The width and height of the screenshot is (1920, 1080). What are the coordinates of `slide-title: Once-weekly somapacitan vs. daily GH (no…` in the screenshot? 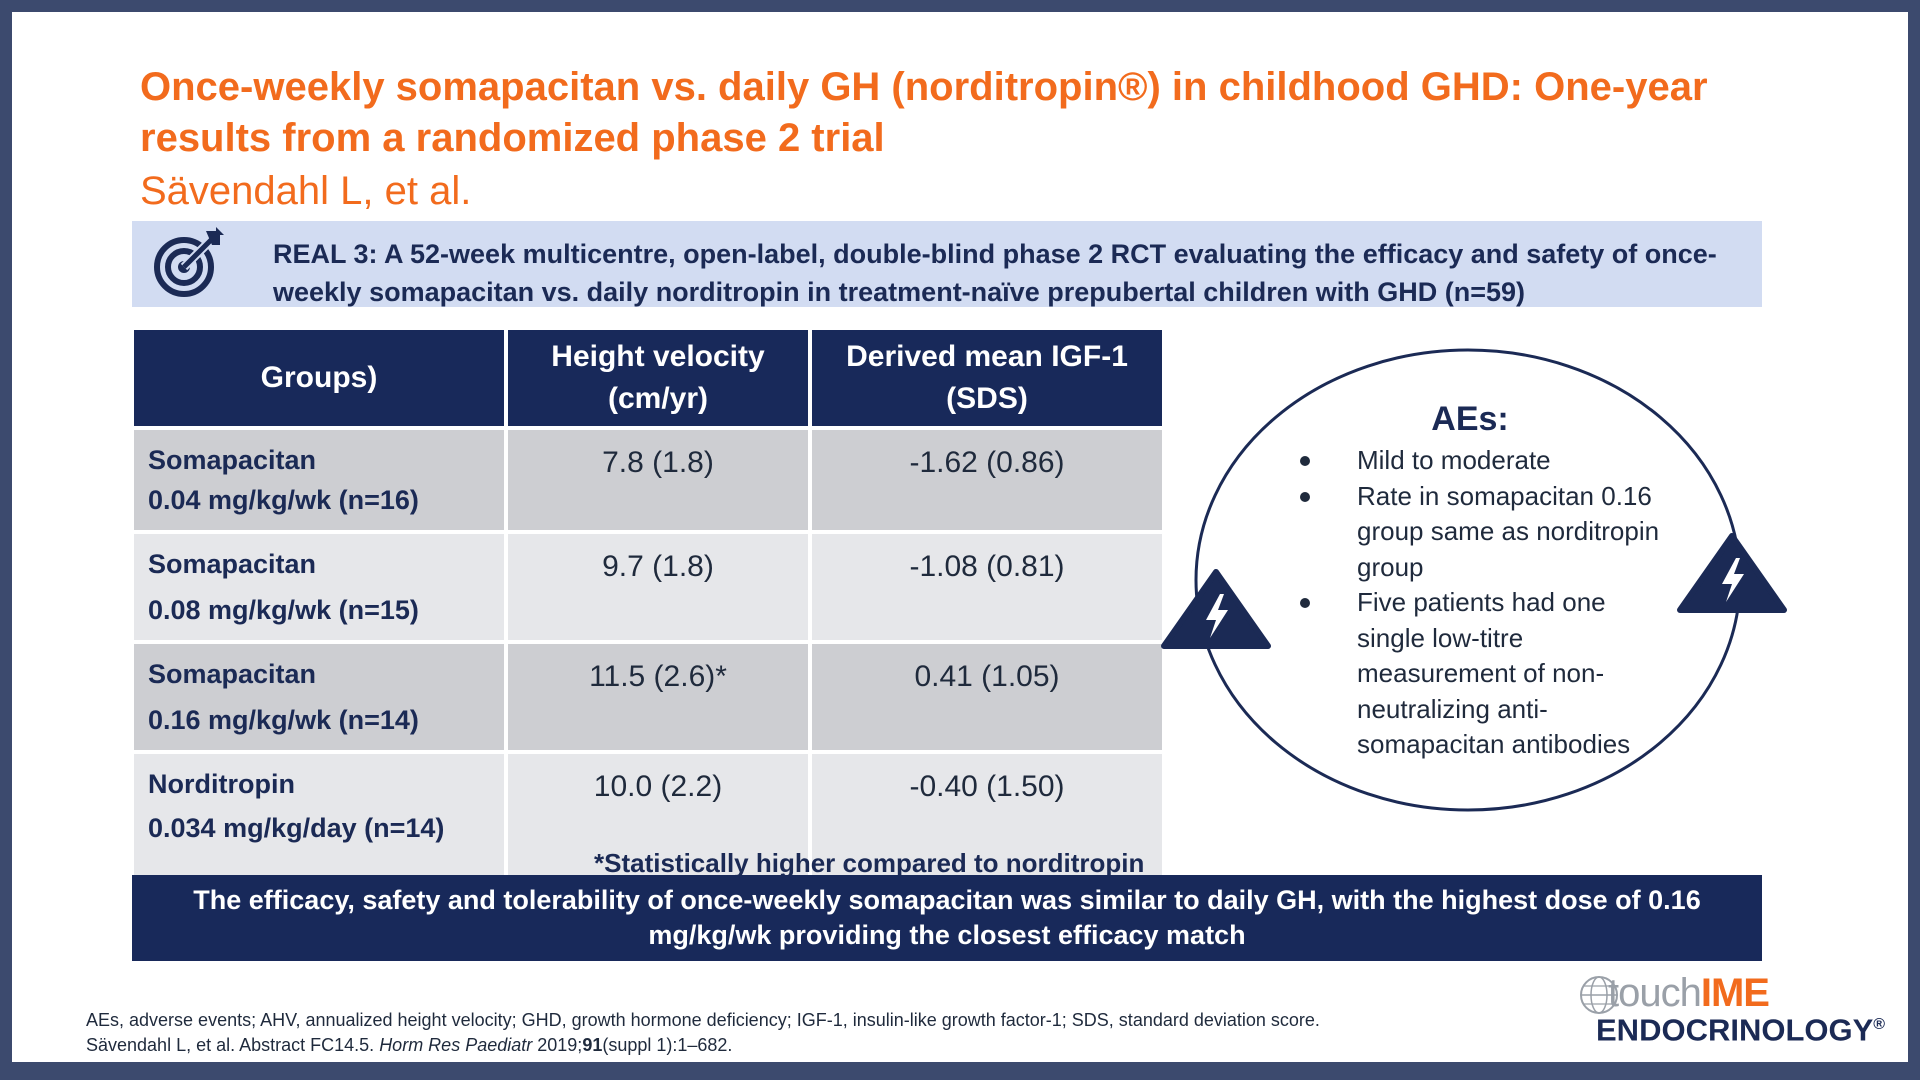 It's located at (924, 112).